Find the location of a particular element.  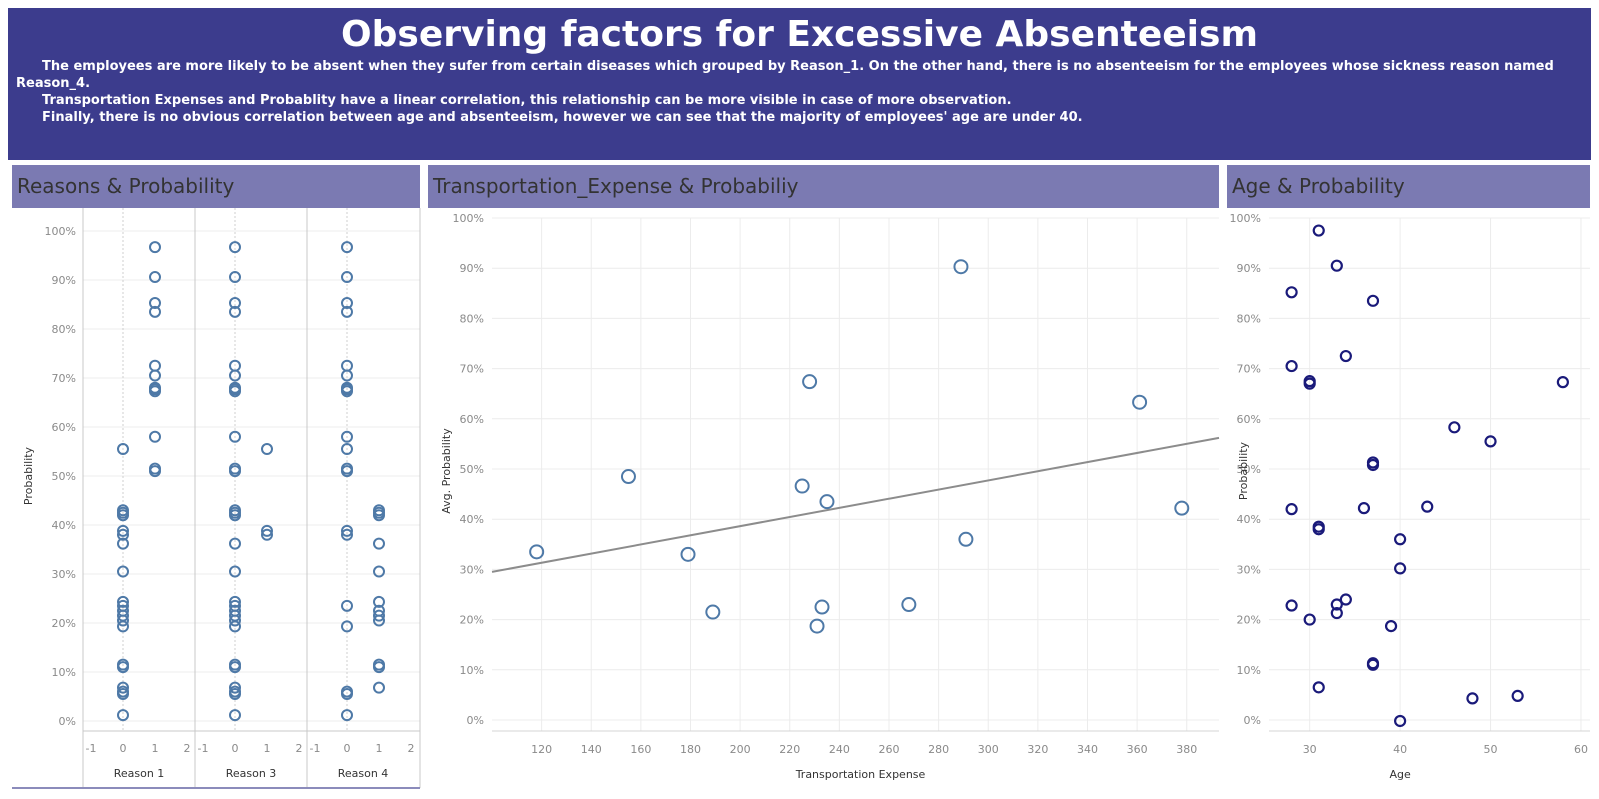

trend-line is located at coordinates (855, 504).